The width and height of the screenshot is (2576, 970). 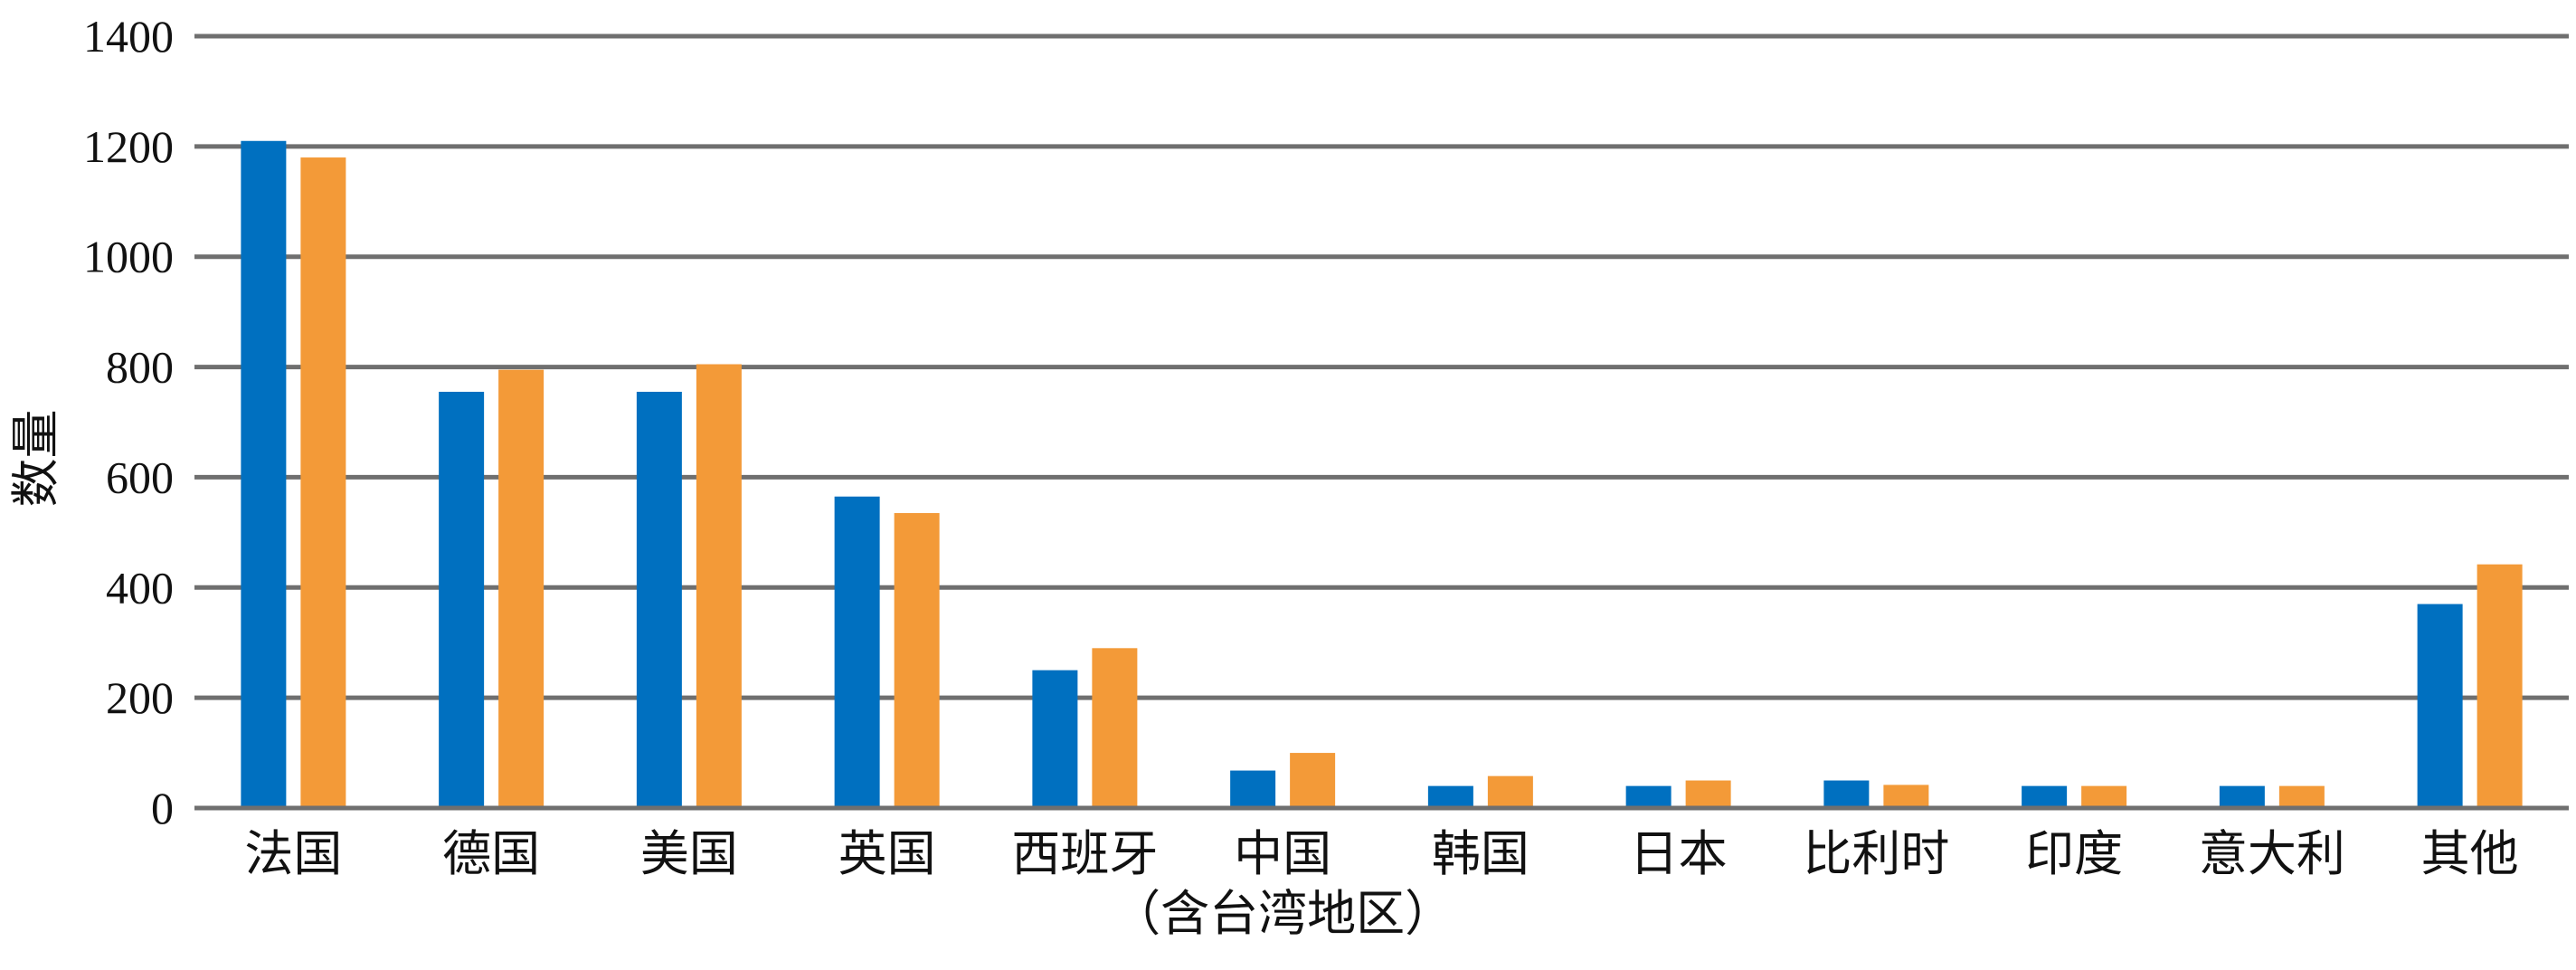 I want to click on x-axis-categories: 法国 德国 美国 英国 西班牙 中国（含台湾地区）韩国 日本 比利时 印度 意大利 其他, so click(x=1381, y=883).